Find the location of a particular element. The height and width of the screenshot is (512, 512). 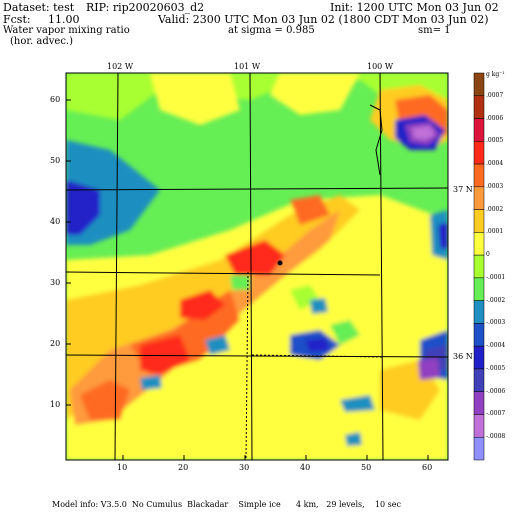

dataset-label: Dataset: test is located at coordinates (39, 7).